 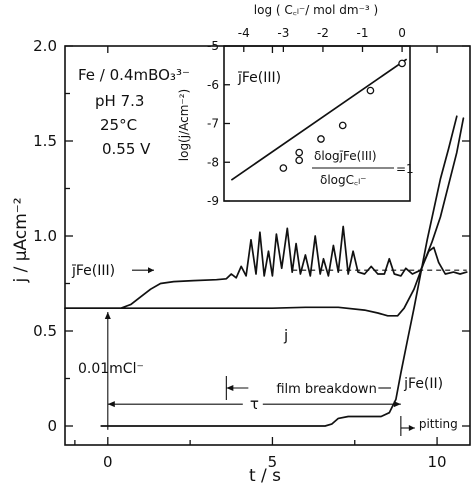 What do you see at coordinates (265, 476) in the screenshot?
I see `x-axis-label: t / s` at bounding box center [265, 476].